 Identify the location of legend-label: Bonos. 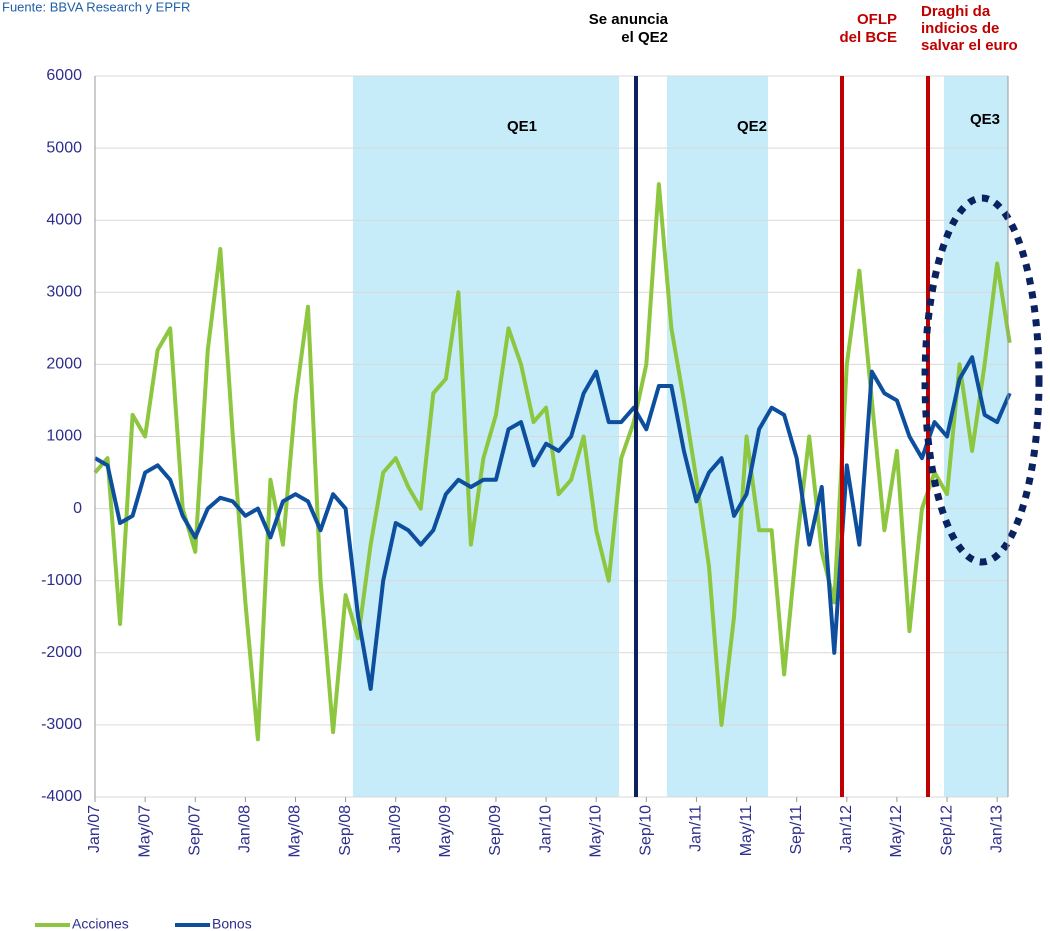
(232, 923).